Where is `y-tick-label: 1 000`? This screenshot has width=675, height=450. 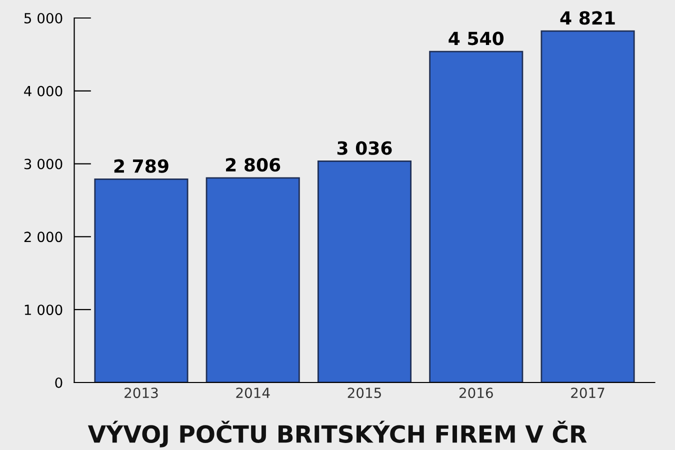 y-tick-label: 1 000 is located at coordinates (43, 310).